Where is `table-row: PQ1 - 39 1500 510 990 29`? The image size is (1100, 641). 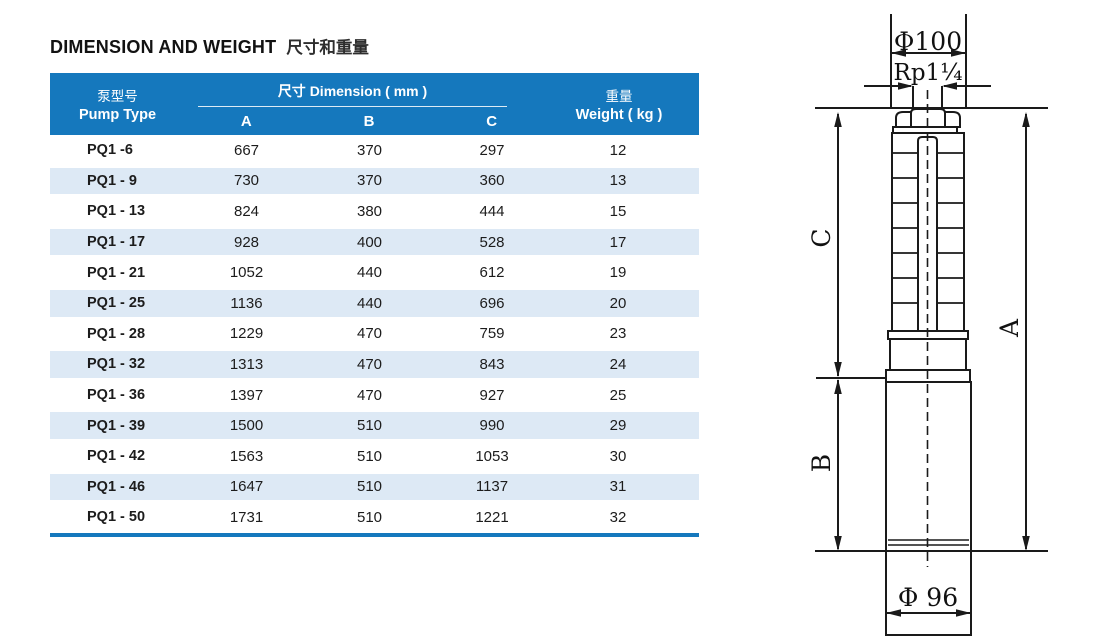
table-row: PQ1 - 39 1500 510 990 29 is located at coordinates (374, 425).